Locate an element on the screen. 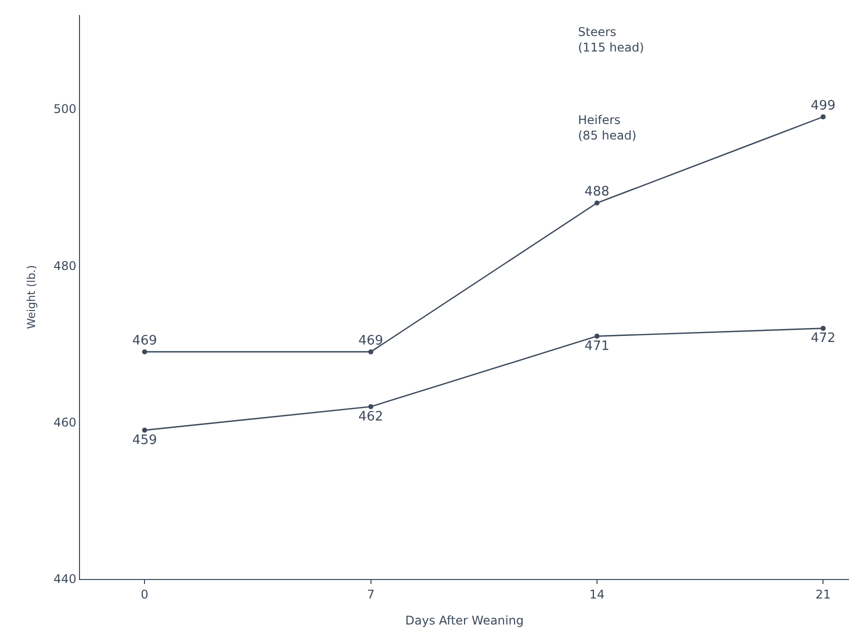  y-tick-label: 460 is located at coordinates (65, 423).